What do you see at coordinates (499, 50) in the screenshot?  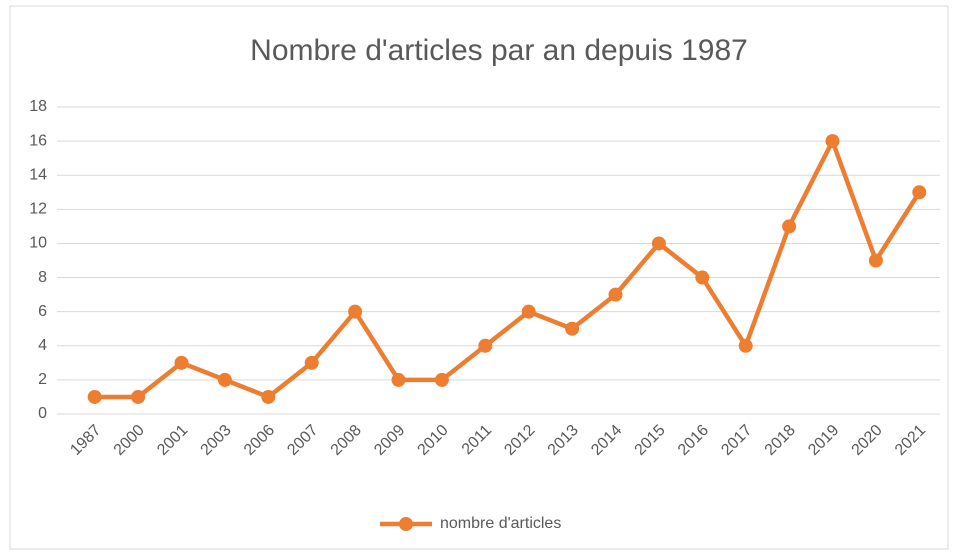 I see `chart-title: Nombre d'articles par an depuis 1987` at bounding box center [499, 50].